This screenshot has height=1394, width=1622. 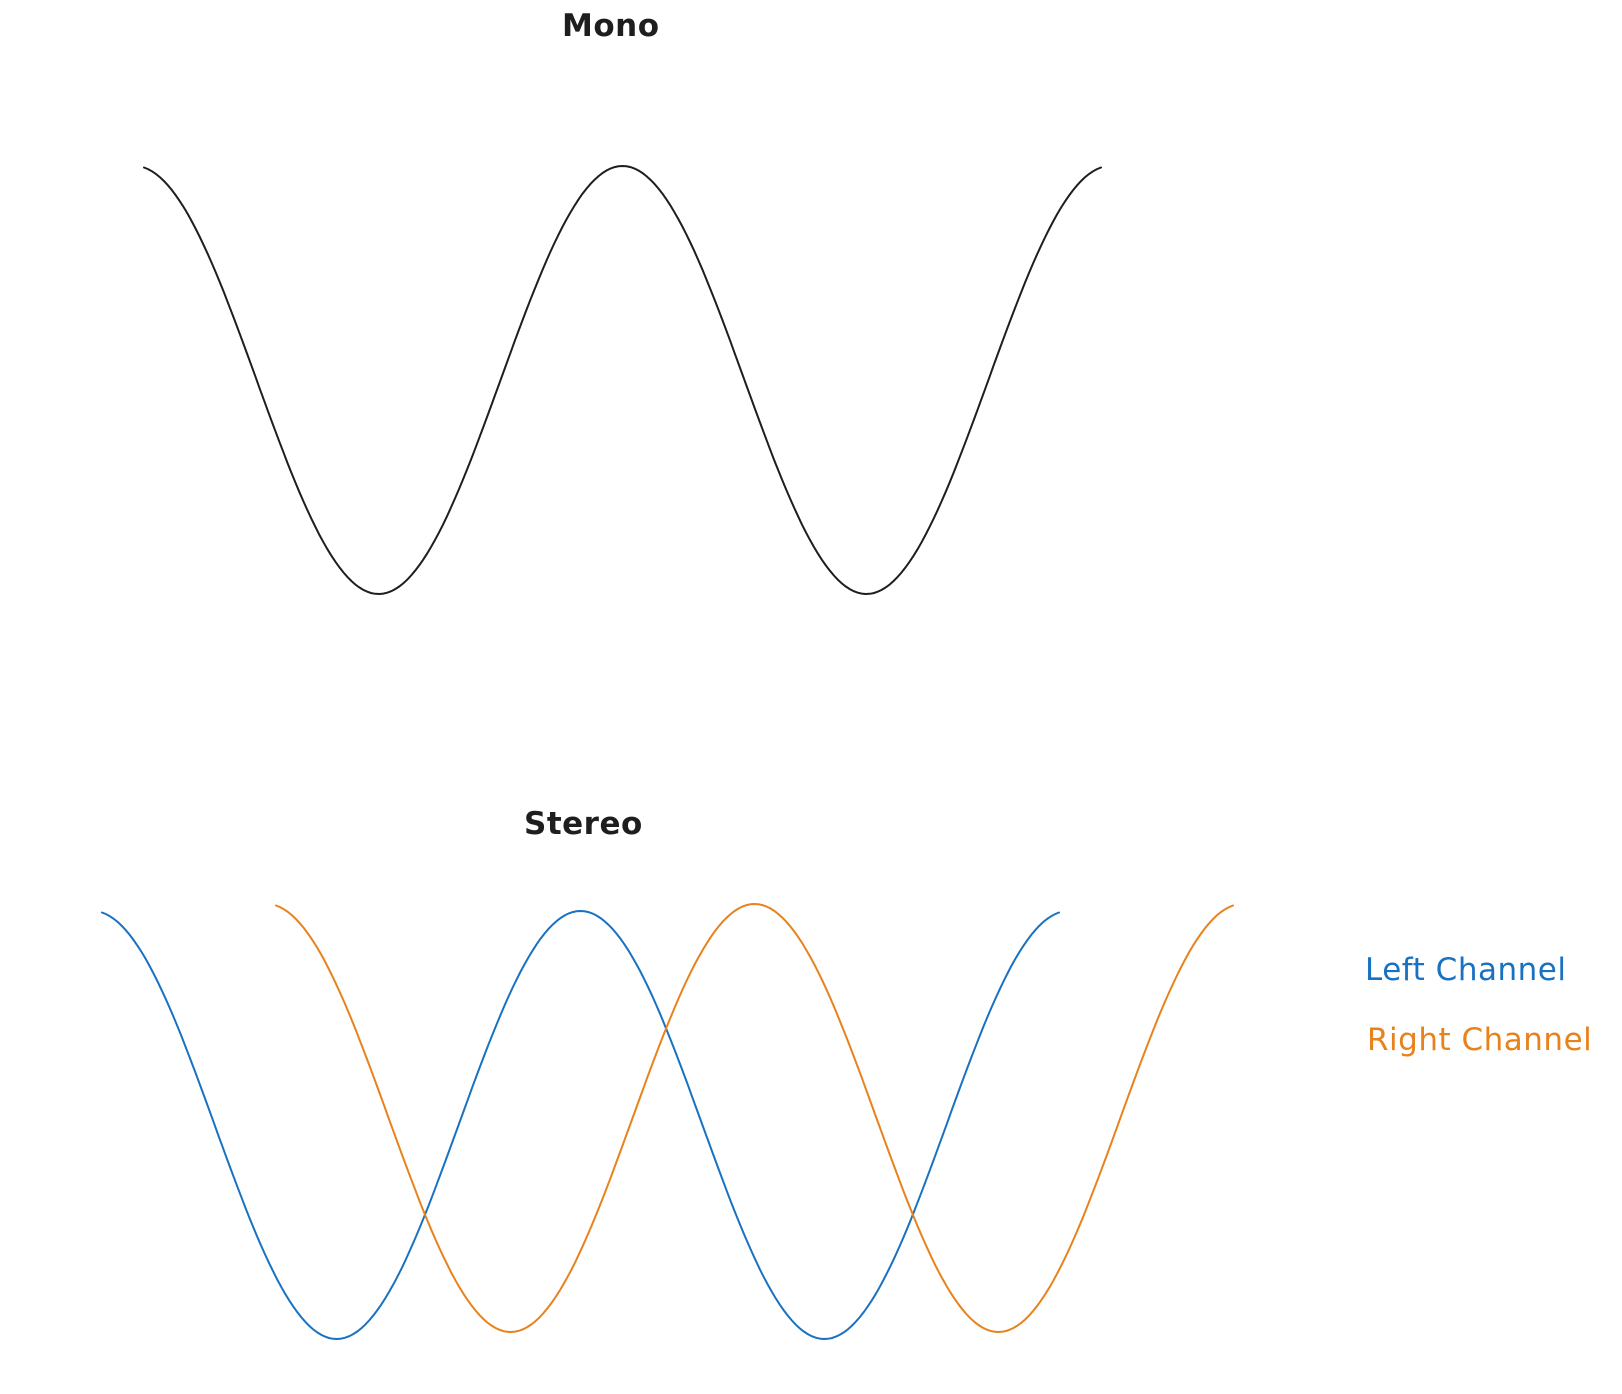 I want to click on stereo-title: Stereo, so click(x=583, y=824).